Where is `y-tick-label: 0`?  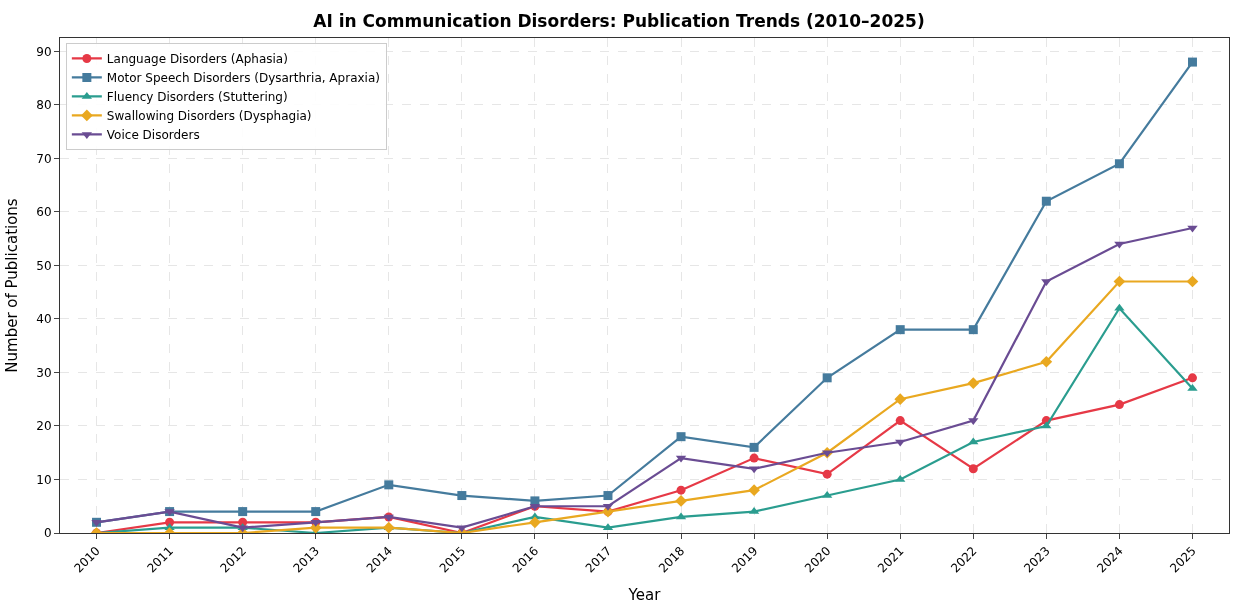 y-tick-label: 0 is located at coordinates (47, 533).